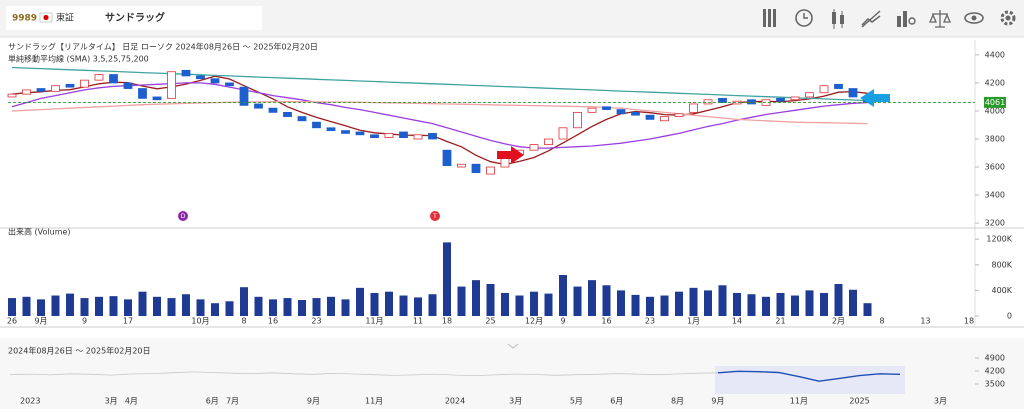  Describe the element at coordinates (439, 113) in the screenshot. I see `line` at that location.